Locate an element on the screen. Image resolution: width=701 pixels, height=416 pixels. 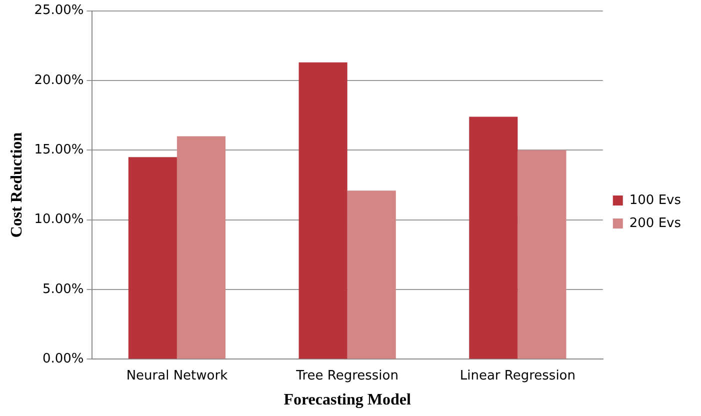
y-axis-title: Cost Reduction is located at coordinates (17, 185).